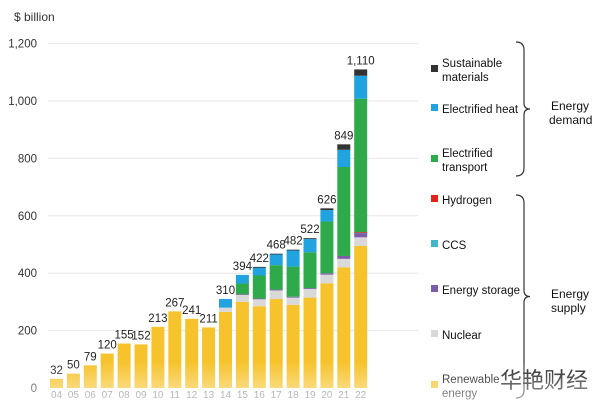 This screenshot has width=600, height=400. Describe the element at coordinates (27, 159) in the screenshot. I see `y-tick-label: 800` at that location.